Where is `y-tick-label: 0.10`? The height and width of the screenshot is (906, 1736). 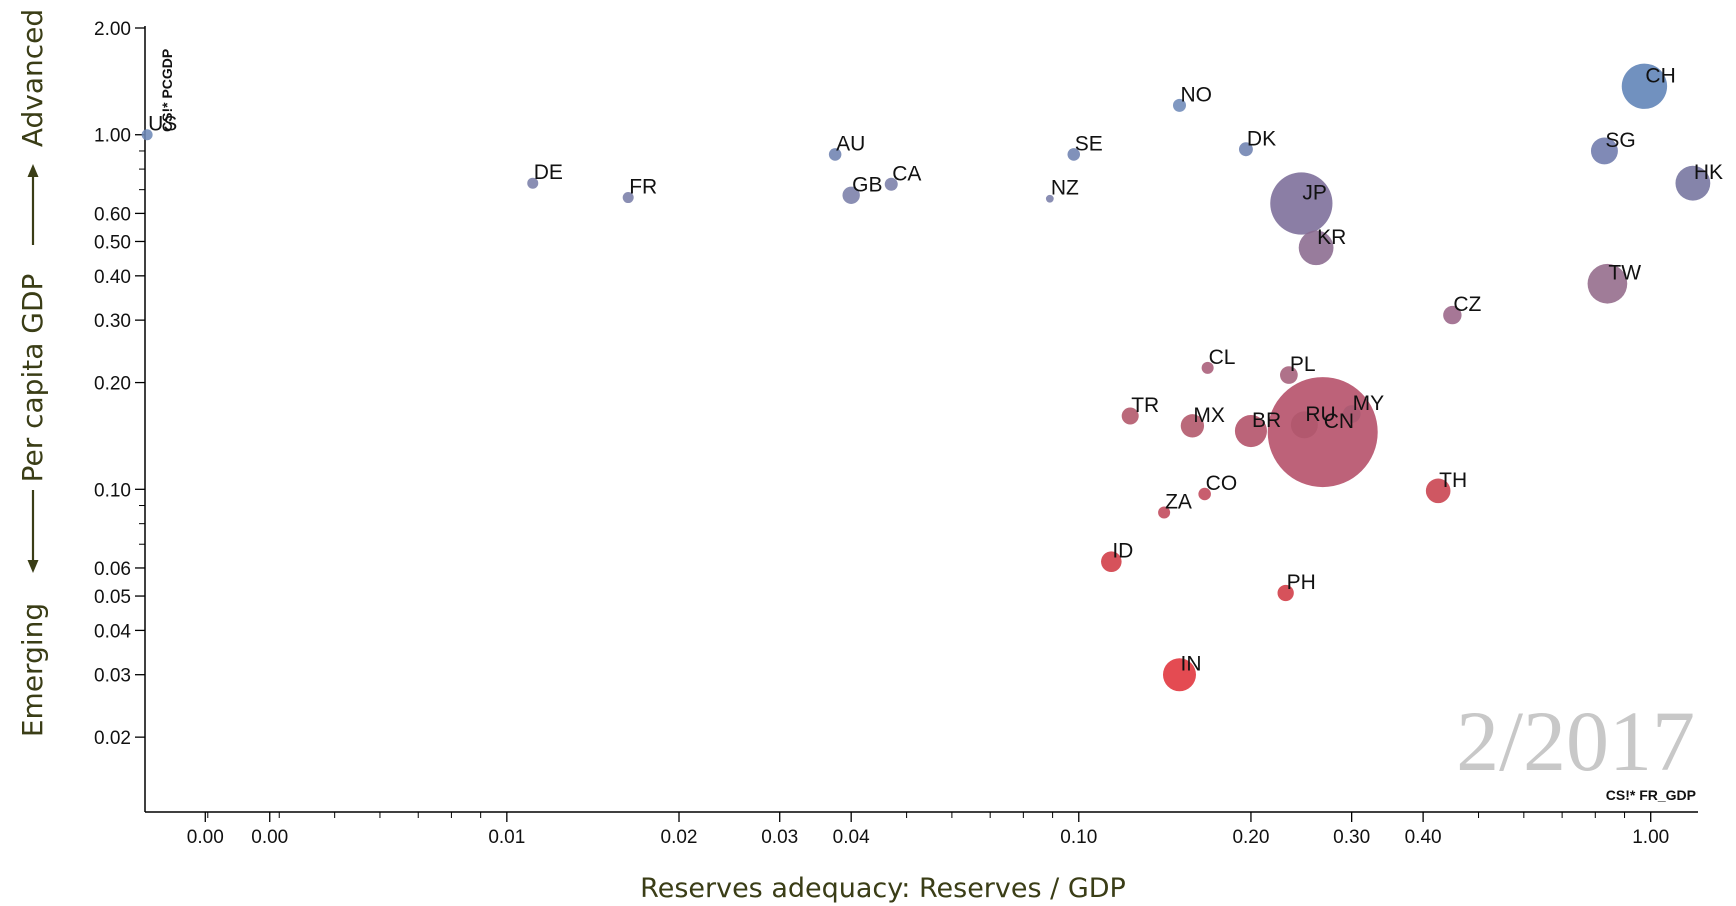 y-tick-label: 0.10 is located at coordinates (112, 490).